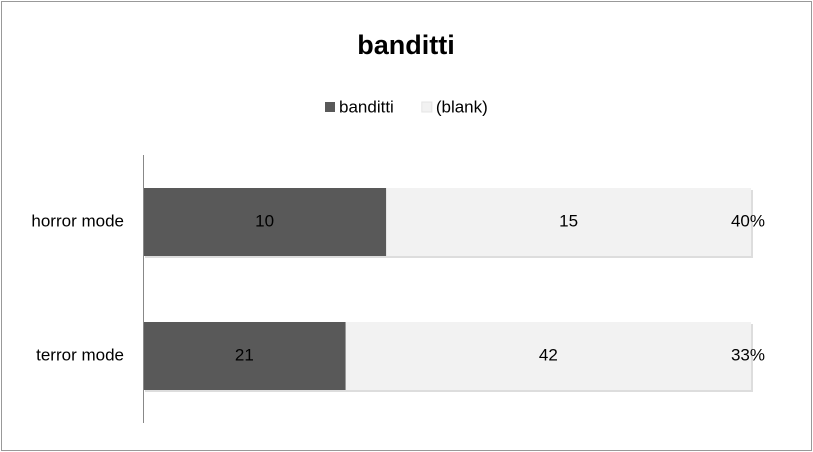 The height and width of the screenshot is (452, 813). What do you see at coordinates (77, 220) in the screenshot?
I see `y-tick-label: horror mode` at bounding box center [77, 220].